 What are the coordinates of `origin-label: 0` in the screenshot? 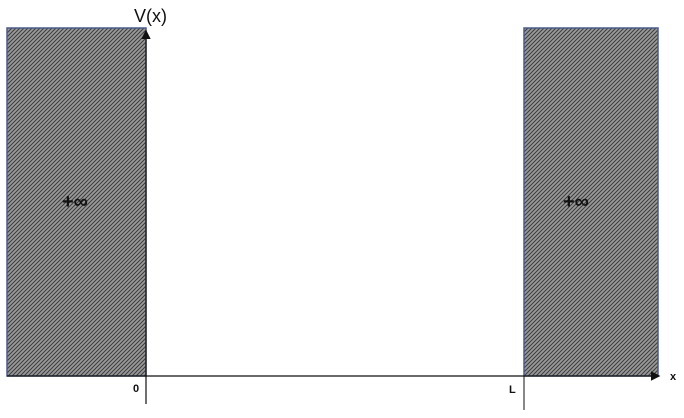 It's located at (136, 389).